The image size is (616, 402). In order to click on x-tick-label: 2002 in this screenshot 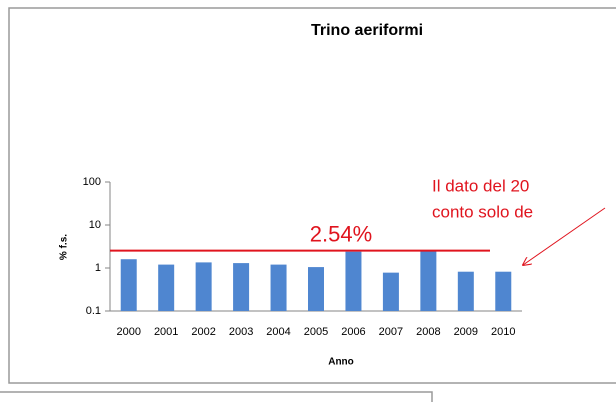, I will do `click(203, 332)`.